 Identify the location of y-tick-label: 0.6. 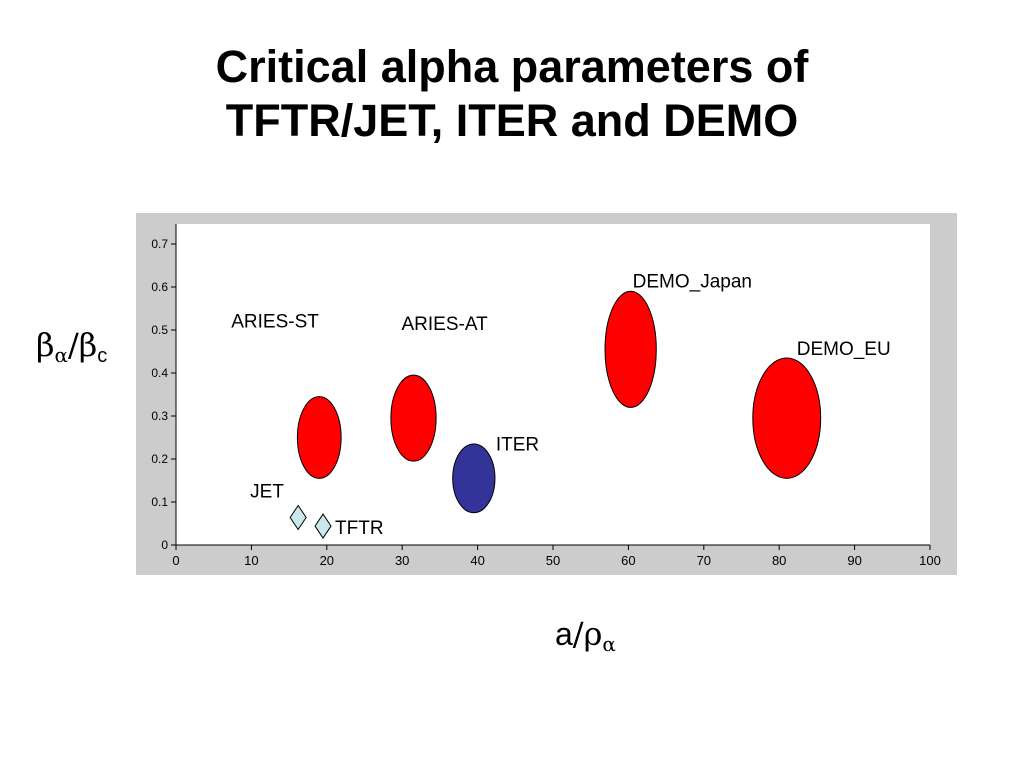
(159, 287).